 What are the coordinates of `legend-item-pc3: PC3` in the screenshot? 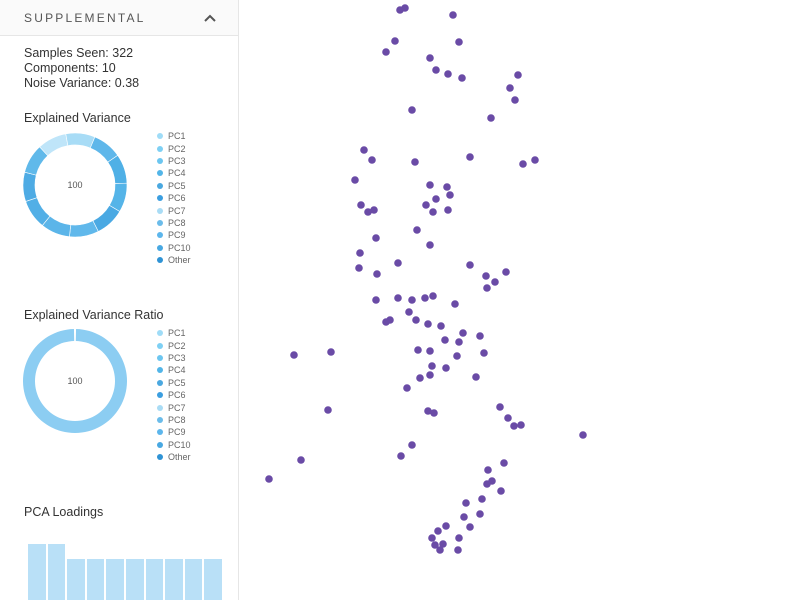 It's located at (174, 161).